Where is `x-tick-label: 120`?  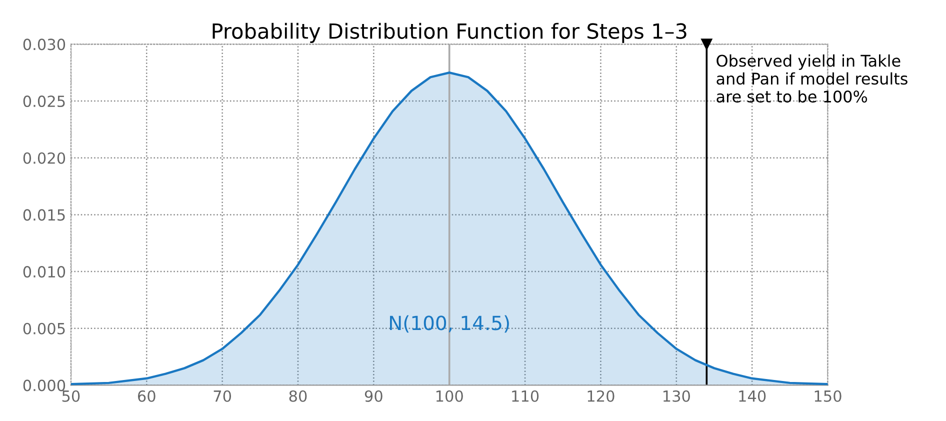
x-tick-label: 120 is located at coordinates (601, 396).